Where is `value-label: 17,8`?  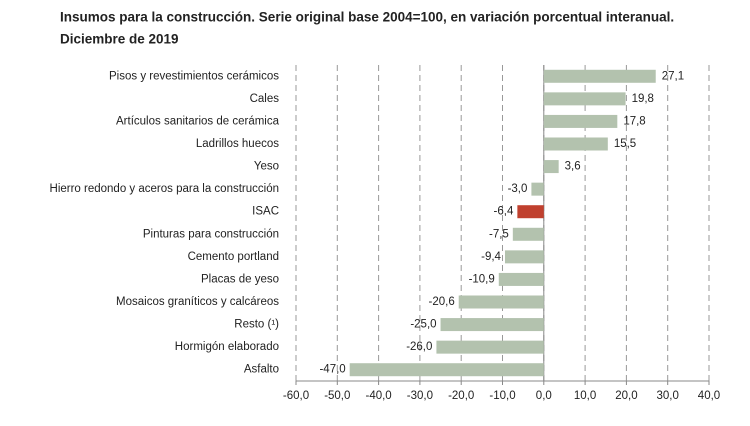
value-label: 17,8 is located at coordinates (634, 121).